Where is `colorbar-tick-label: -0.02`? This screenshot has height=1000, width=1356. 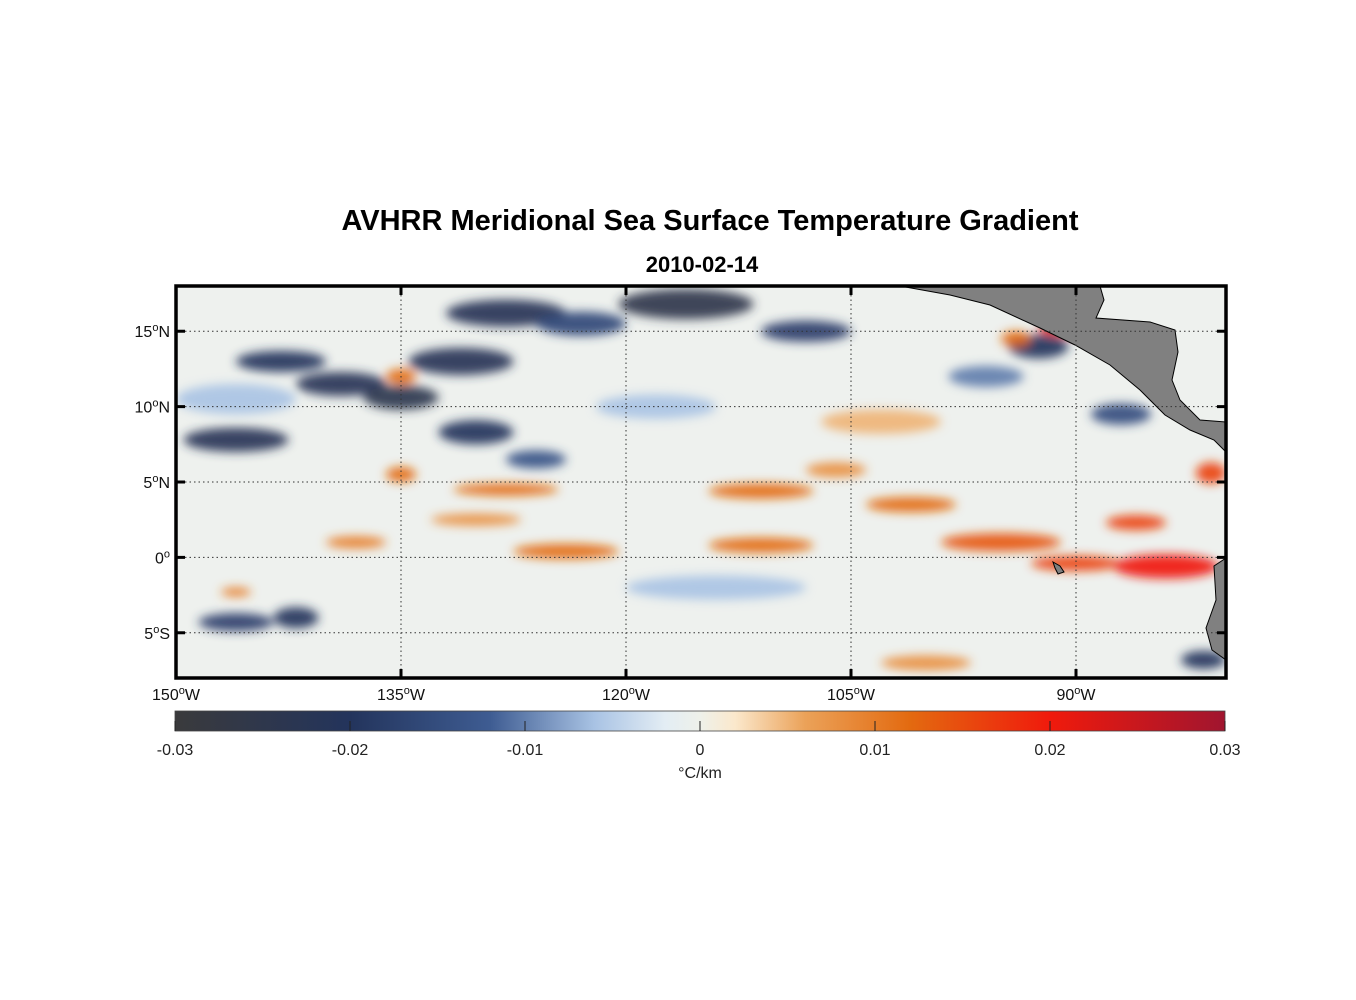
colorbar-tick-label: -0.02 is located at coordinates (350, 750).